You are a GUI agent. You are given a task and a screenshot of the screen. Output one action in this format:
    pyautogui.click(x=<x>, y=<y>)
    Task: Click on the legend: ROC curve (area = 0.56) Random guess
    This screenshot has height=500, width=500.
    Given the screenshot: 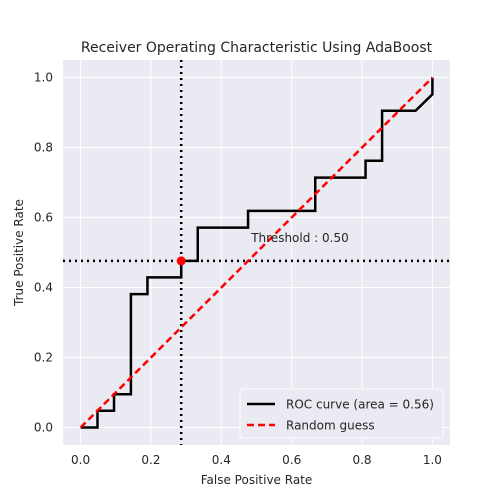 What is the action you would take?
    pyautogui.click(x=341, y=413)
    